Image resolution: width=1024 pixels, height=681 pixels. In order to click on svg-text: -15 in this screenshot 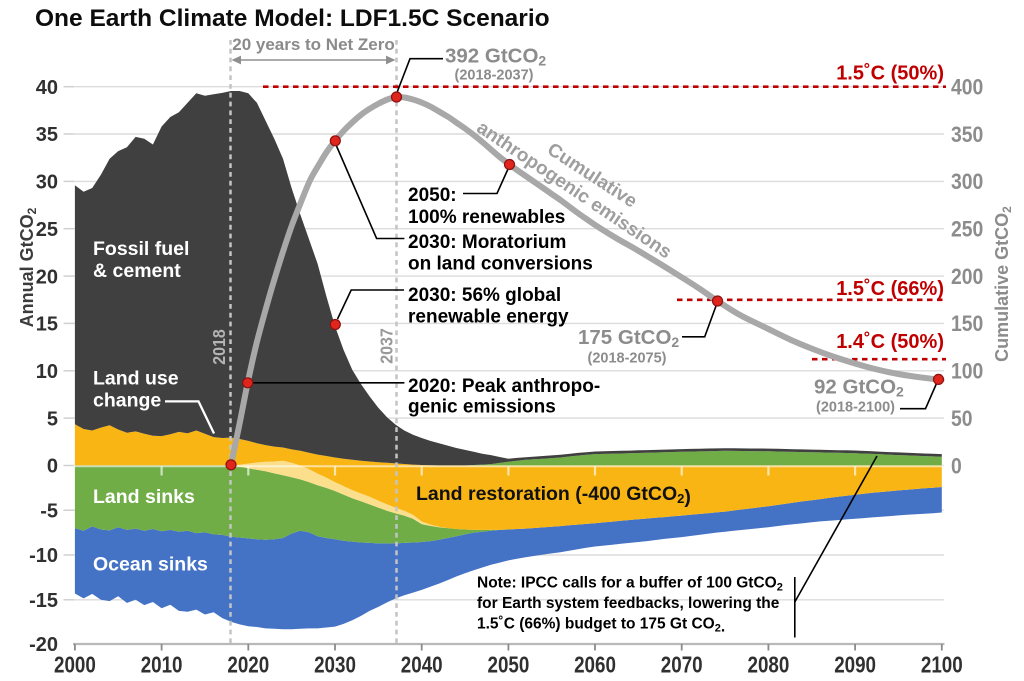, I will do `click(43, 601)`.